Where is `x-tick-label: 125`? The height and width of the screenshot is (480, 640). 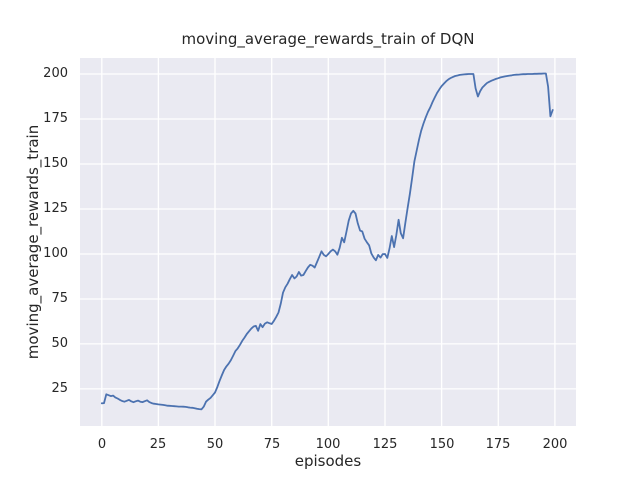
x-tick-label: 125 is located at coordinates (385, 444).